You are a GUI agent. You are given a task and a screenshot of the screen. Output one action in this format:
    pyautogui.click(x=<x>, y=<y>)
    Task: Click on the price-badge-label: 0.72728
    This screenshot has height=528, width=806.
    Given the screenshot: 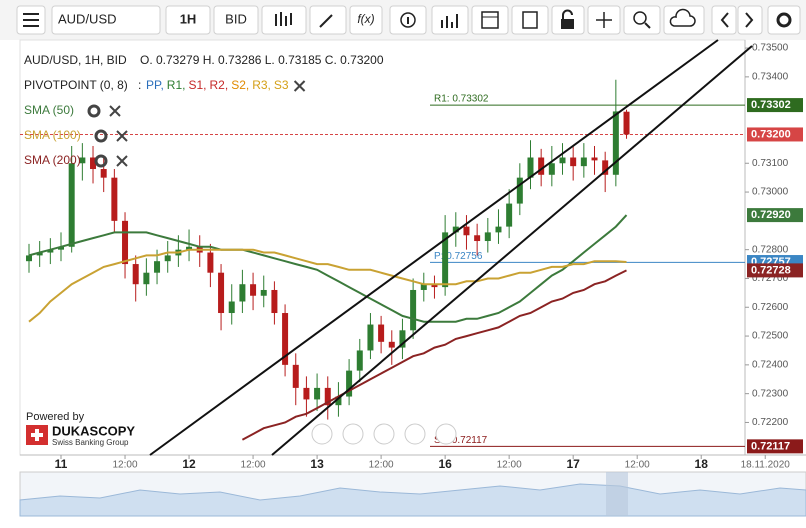 What is the action you would take?
    pyautogui.click(x=771, y=270)
    